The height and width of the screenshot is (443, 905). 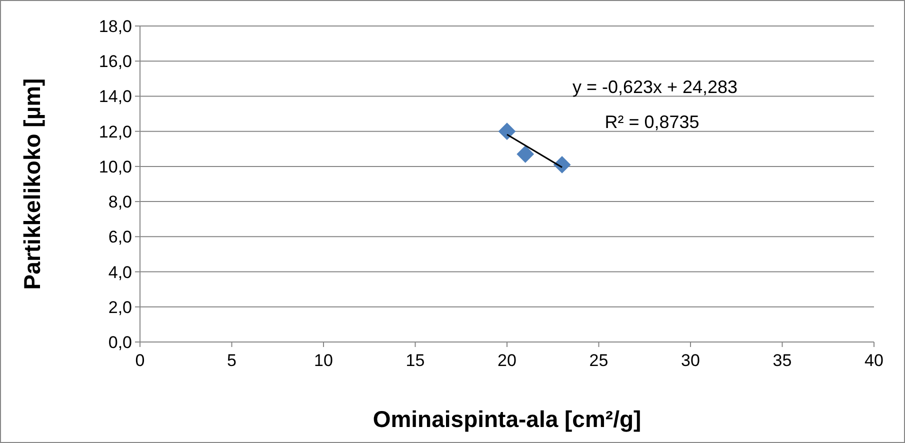 I want to click on annotation: R² = 0,8735, so click(x=652, y=122).